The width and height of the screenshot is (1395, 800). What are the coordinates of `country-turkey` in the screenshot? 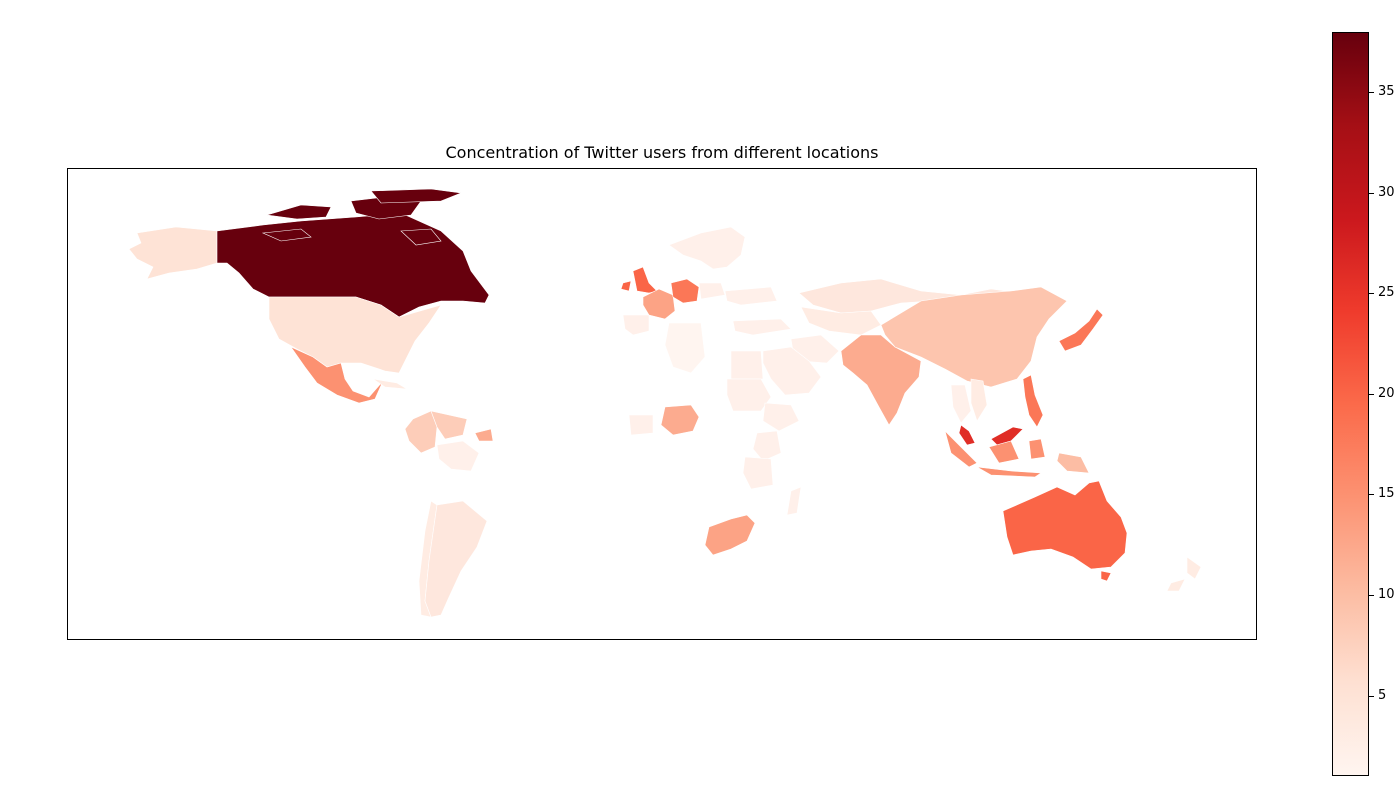 It's located at (762, 327).